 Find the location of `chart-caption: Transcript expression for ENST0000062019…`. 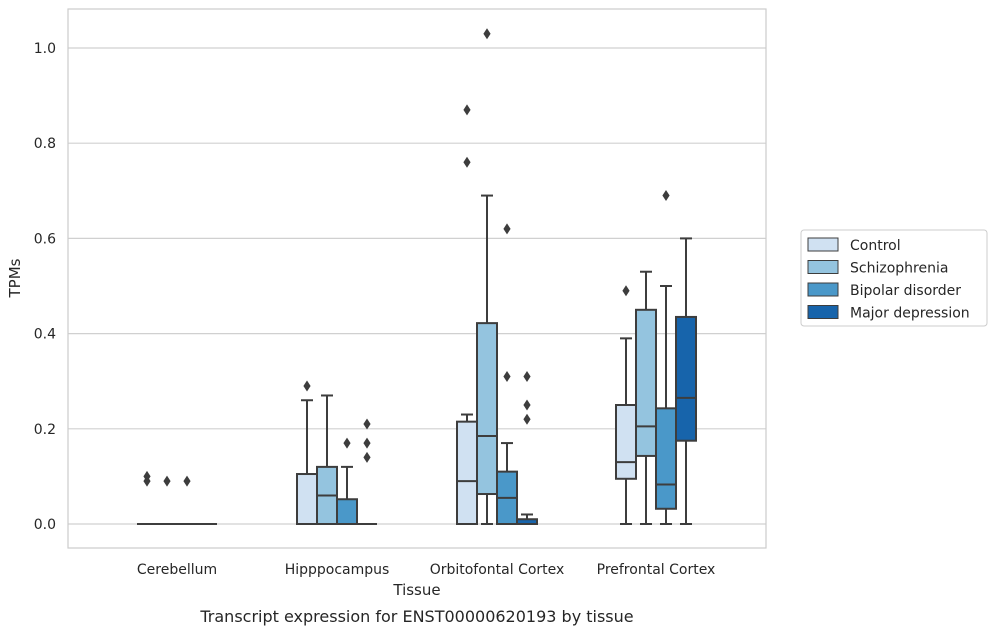

chart-caption: Transcript expression for ENST0000062019… is located at coordinates (416, 616).